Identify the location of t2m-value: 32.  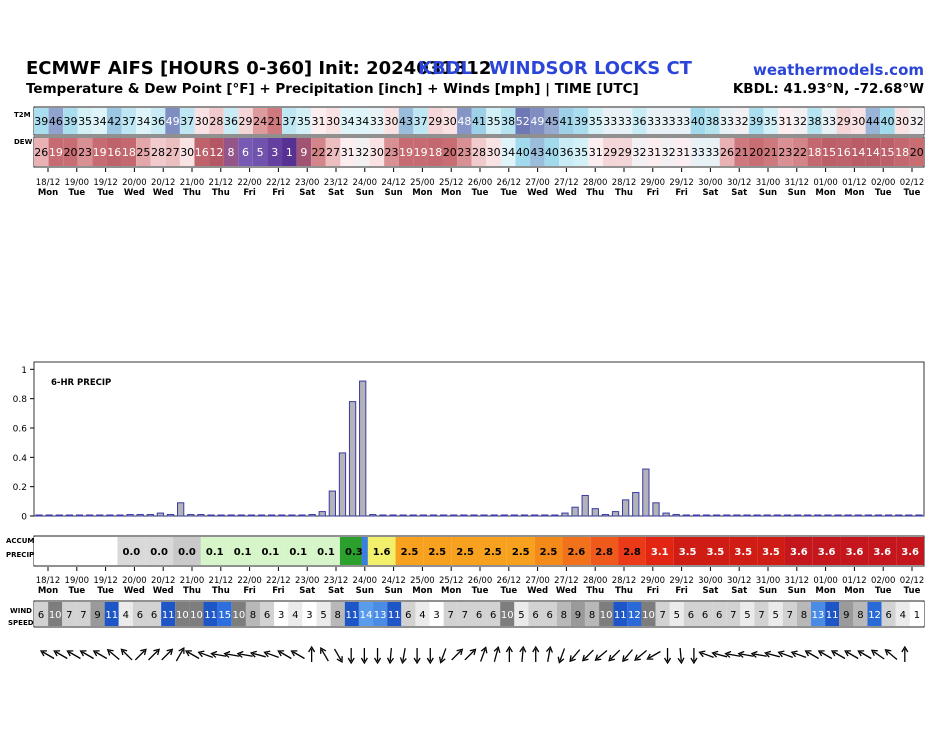
(917, 121).